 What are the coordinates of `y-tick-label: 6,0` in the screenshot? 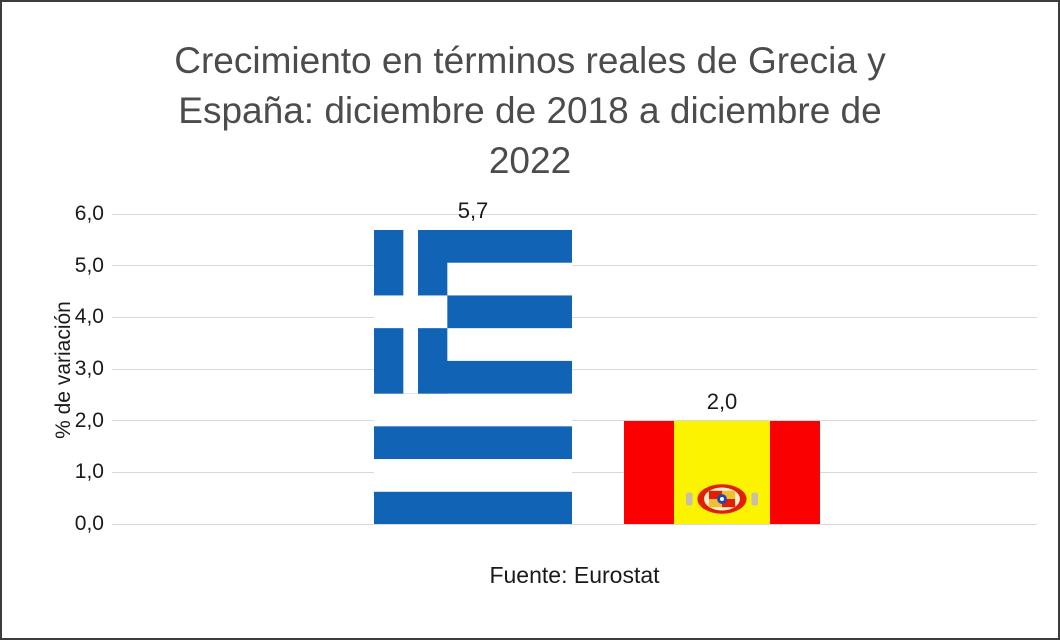 It's located at (89, 213).